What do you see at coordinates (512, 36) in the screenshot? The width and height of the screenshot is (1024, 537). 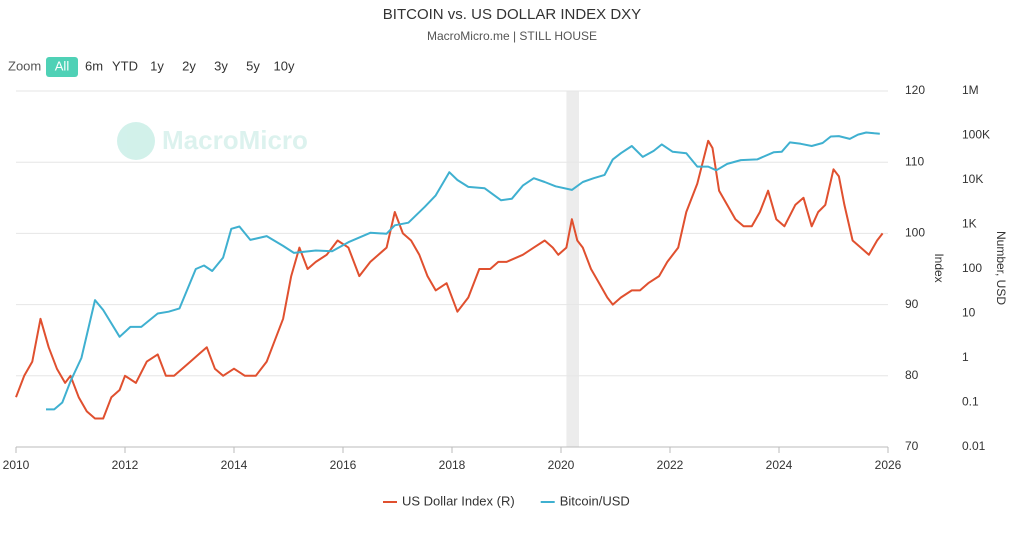 I see `chart-subtitle: MacroMicro.me | STILL HOUSE` at bounding box center [512, 36].